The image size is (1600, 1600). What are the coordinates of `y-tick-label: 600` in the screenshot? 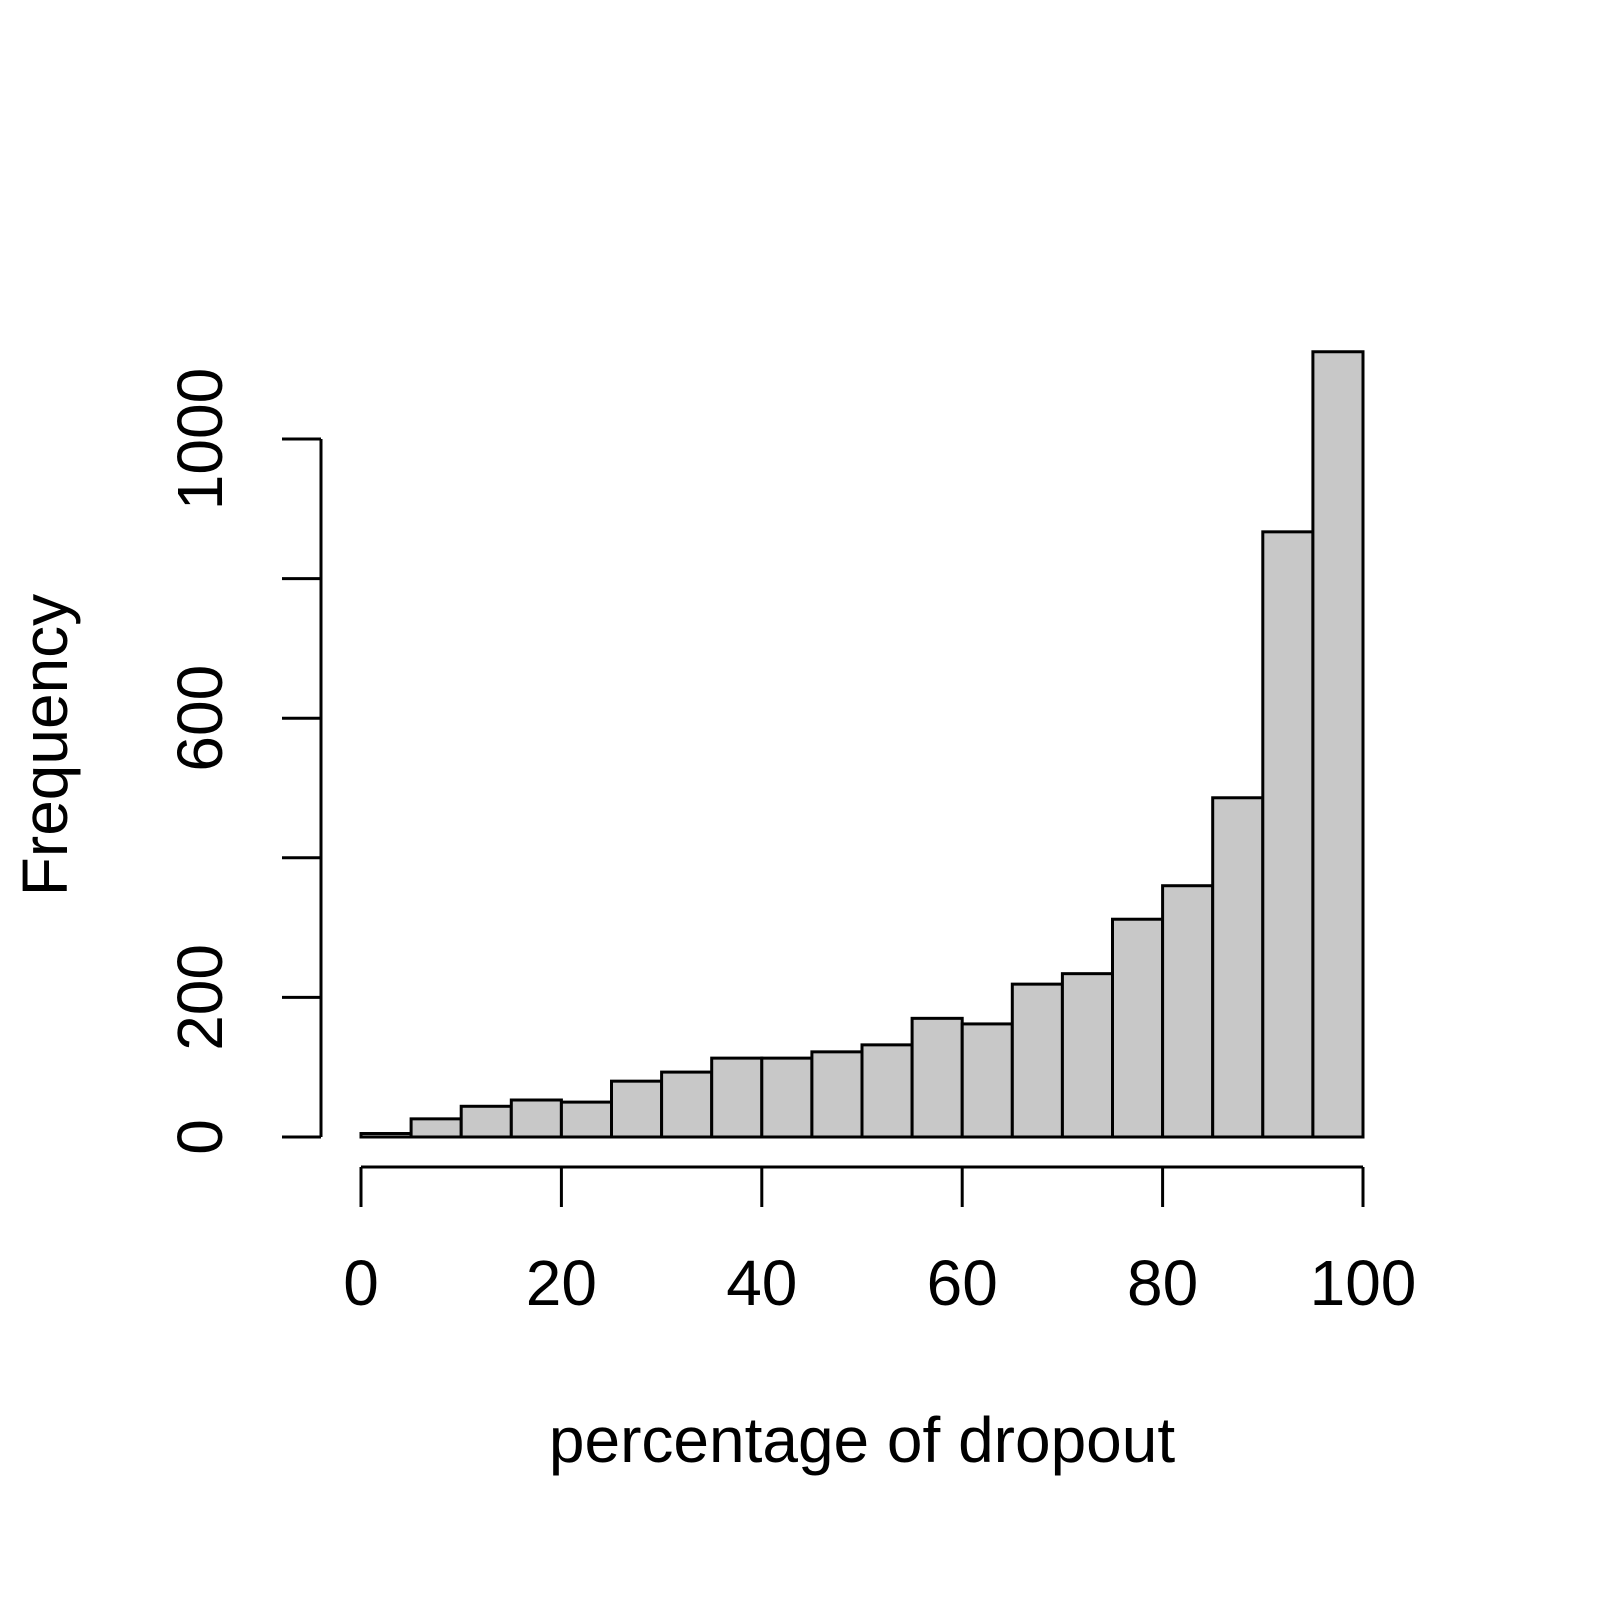 It's located at (200, 718).